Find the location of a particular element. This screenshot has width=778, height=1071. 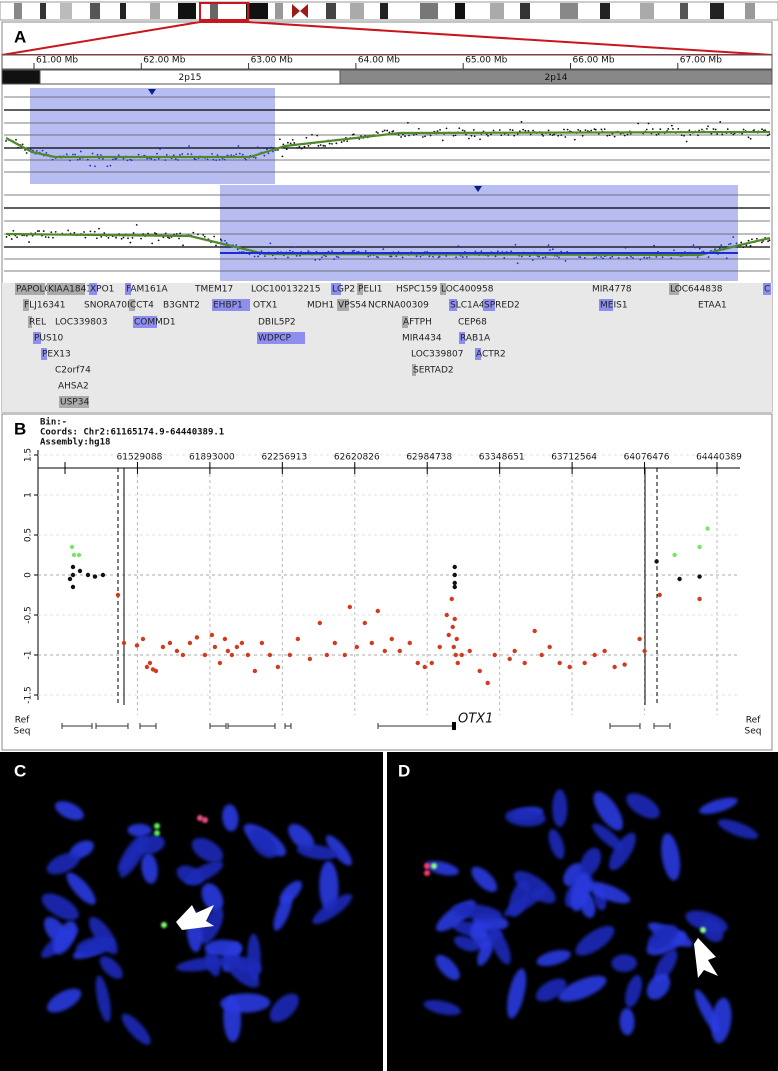

gene-label: AHSA2 is located at coordinates (73, 387).